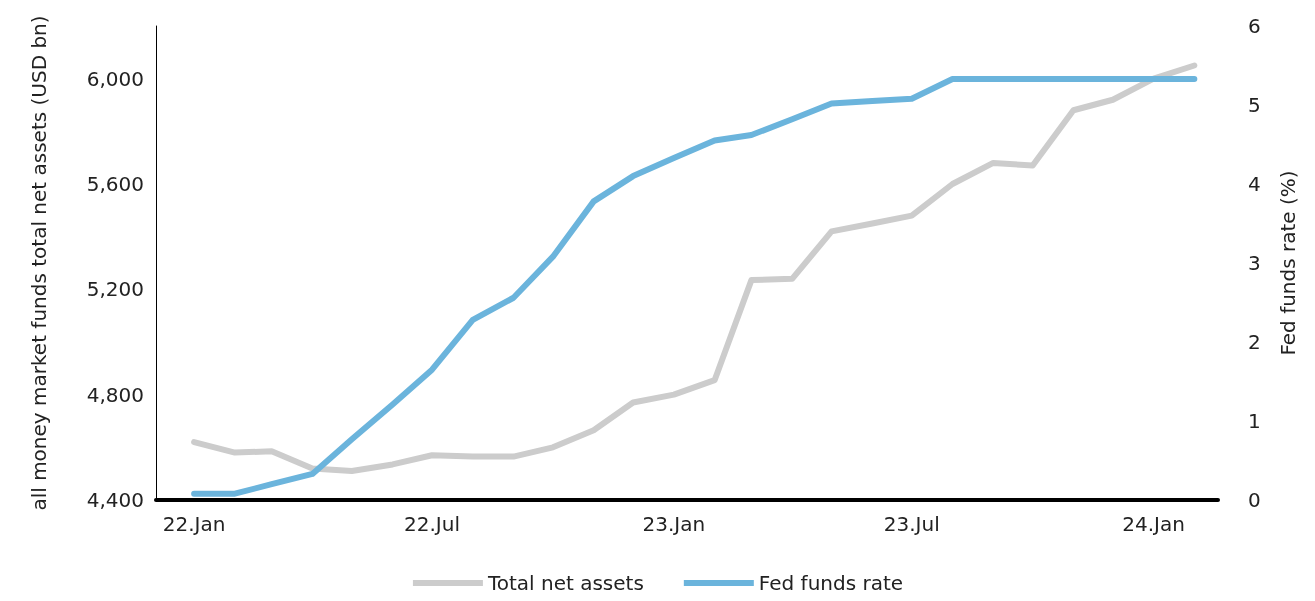 The width and height of the screenshot is (1315, 601). Describe the element at coordinates (911, 524) in the screenshot. I see `x-tick-label: 23.Jul` at that location.